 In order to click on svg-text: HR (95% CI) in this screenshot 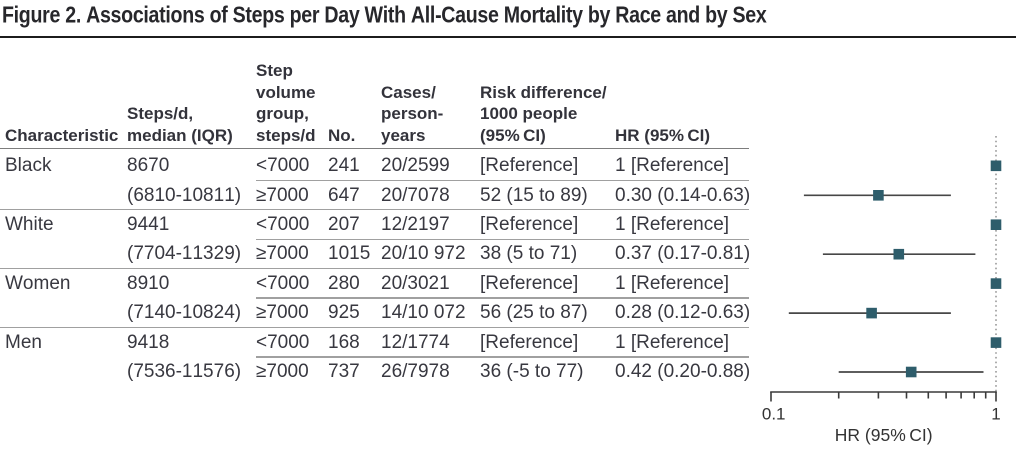, I will do `click(884, 435)`.